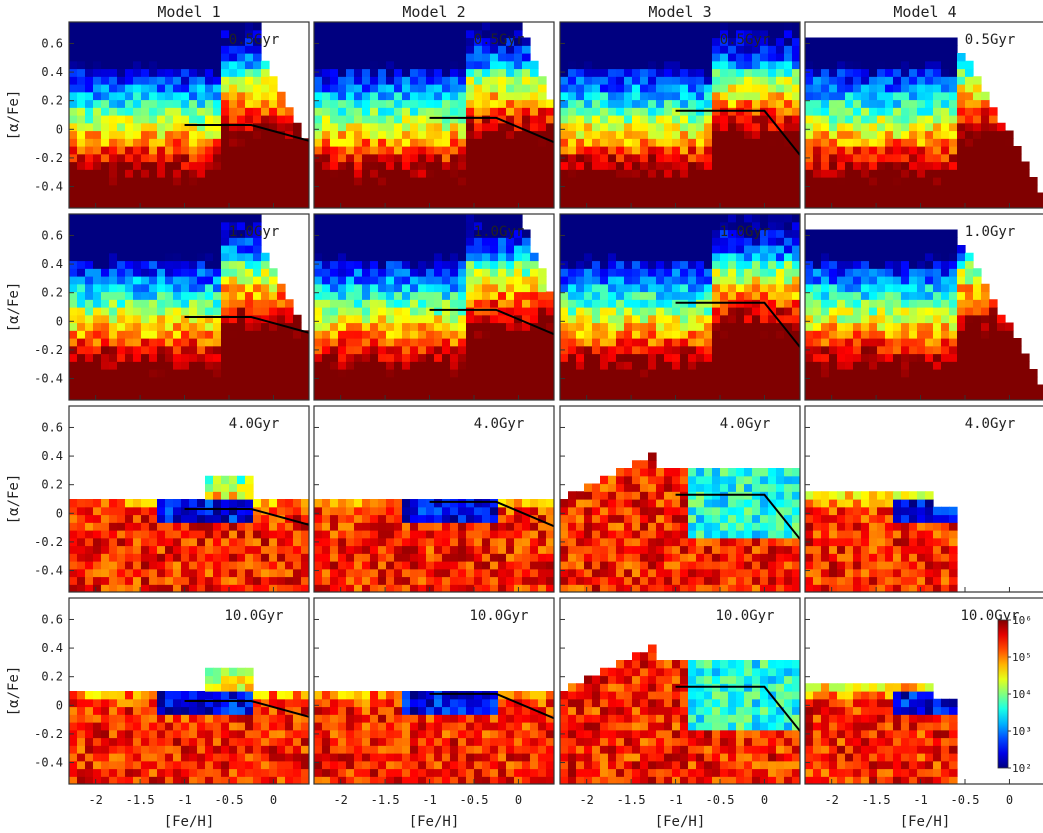 Image resolution: width=1043 pixels, height=833 pixels. What do you see at coordinates (491, 130) in the screenshot?
I see `reference-line` at bounding box center [491, 130].